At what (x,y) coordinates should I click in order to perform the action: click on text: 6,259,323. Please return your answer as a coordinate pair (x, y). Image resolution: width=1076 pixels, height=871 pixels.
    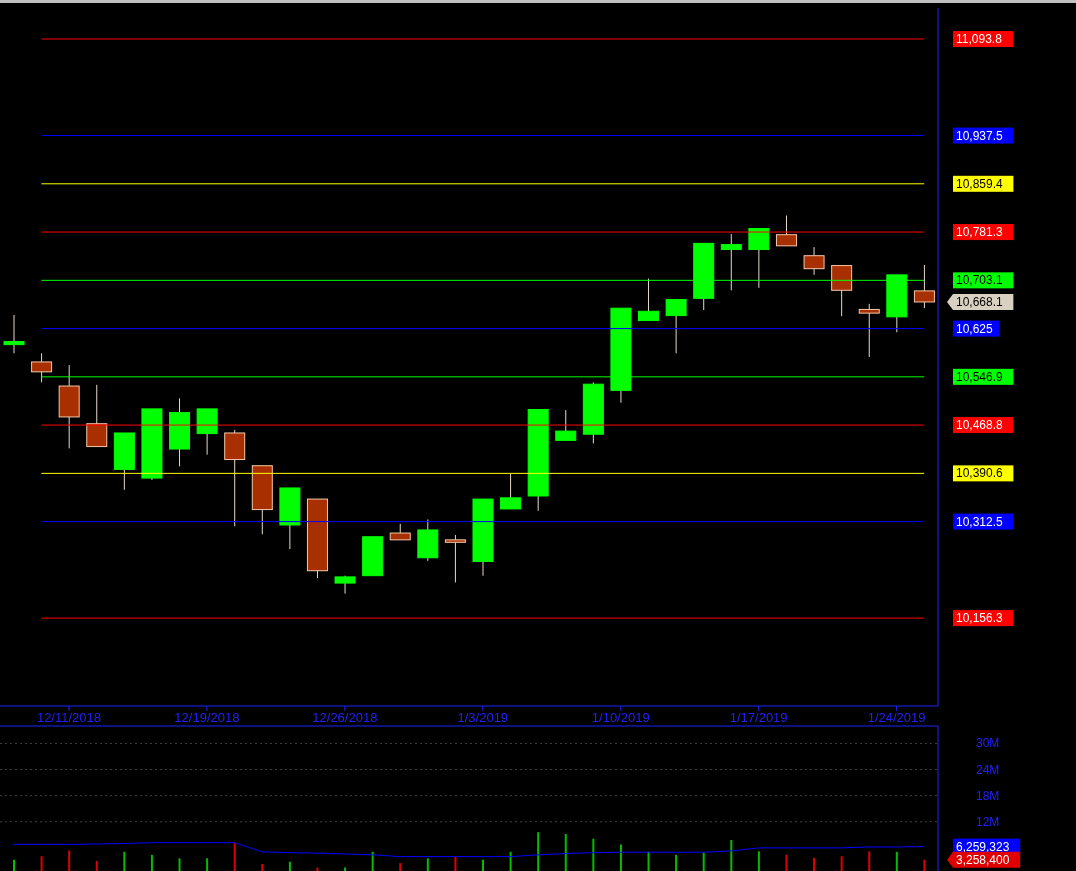
    Looking at the image, I should click on (983, 846).